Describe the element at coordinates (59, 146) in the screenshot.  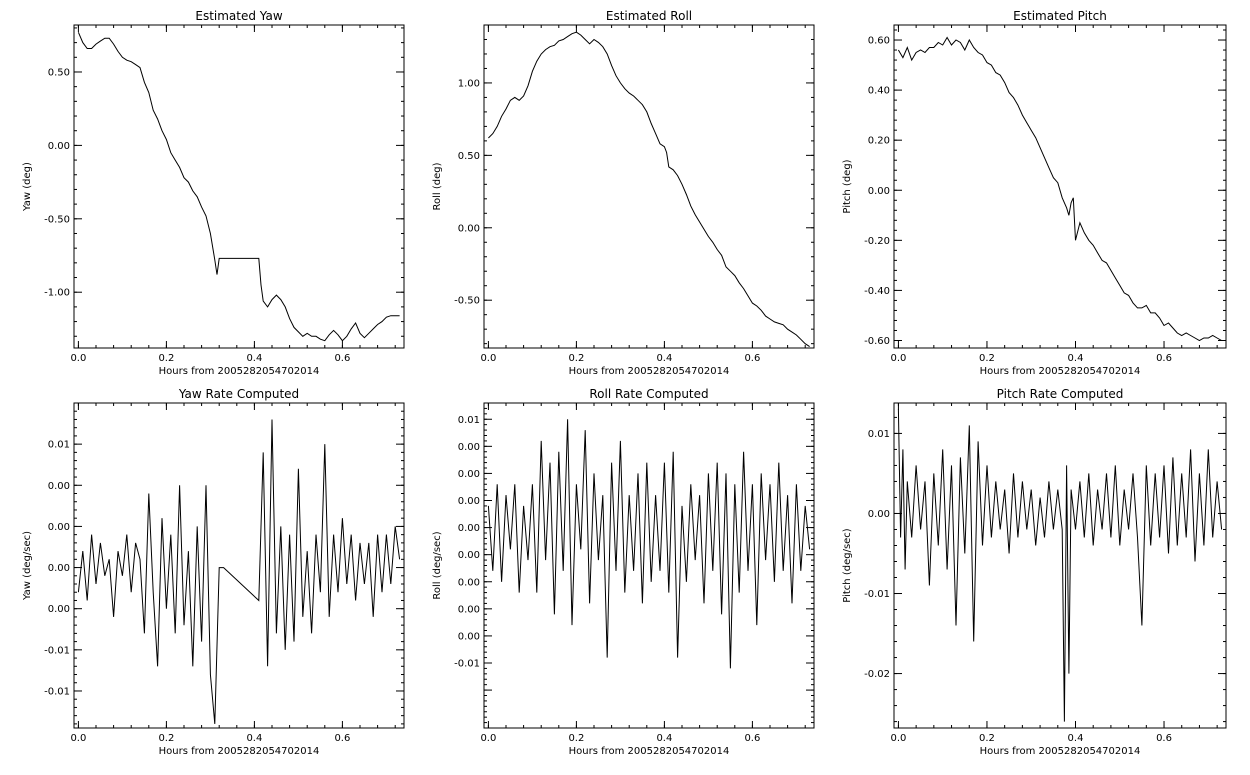
I see `yaw-y-tick-label: 0.00` at that location.